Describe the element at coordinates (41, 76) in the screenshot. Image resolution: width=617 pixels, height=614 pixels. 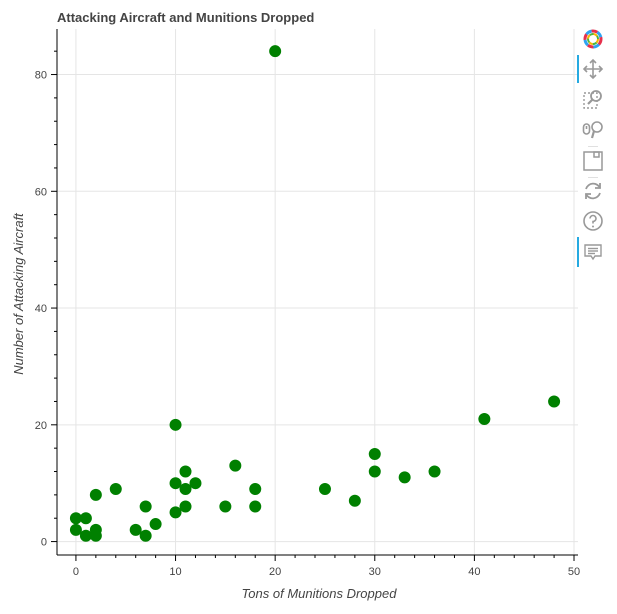
I see `y-tick-label: 80` at that location.